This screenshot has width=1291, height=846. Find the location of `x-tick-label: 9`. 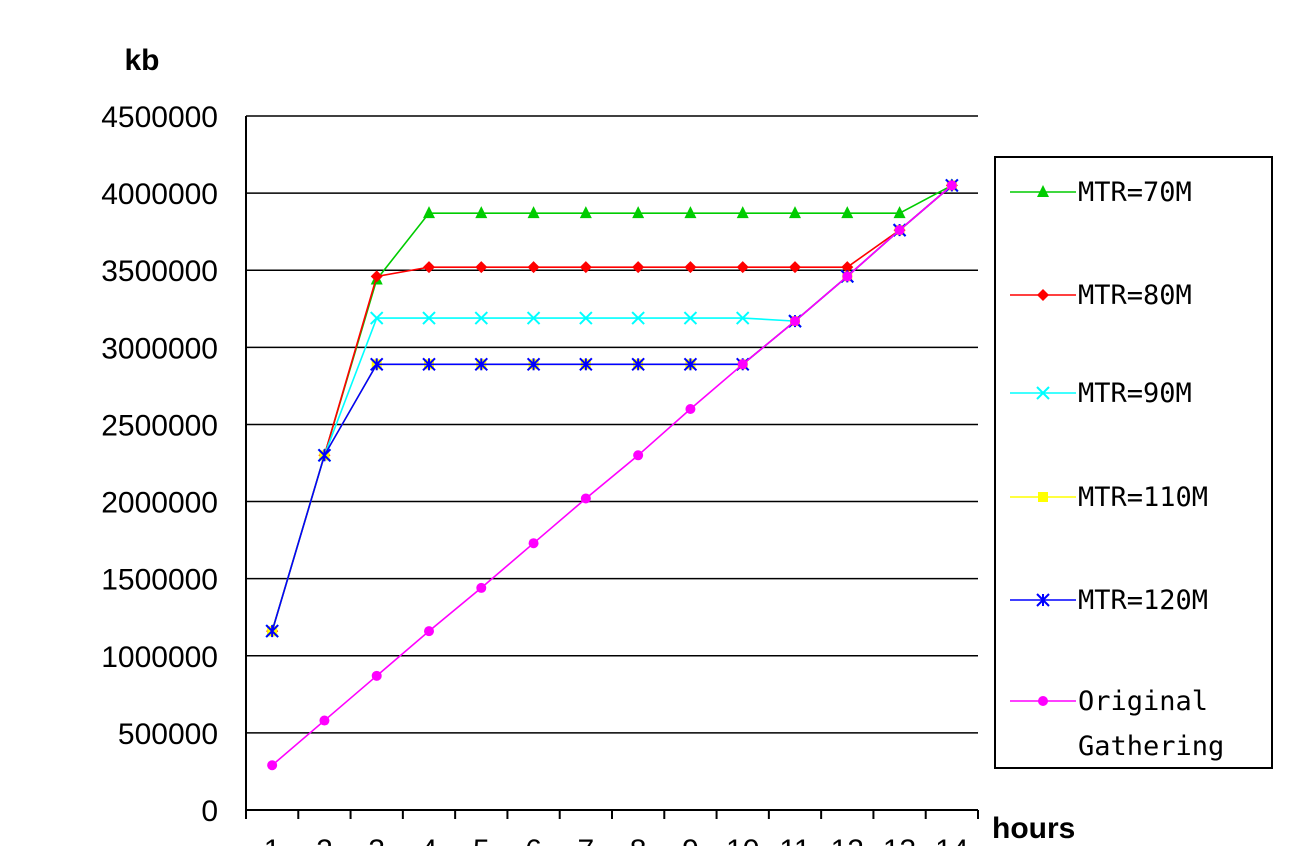

x-tick-label: 9 is located at coordinates (690, 840).